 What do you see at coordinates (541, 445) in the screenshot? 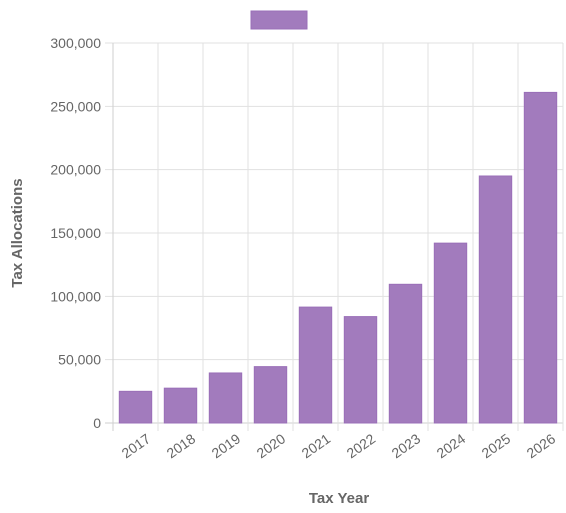
I see `x-tick-label: 2026` at bounding box center [541, 445].